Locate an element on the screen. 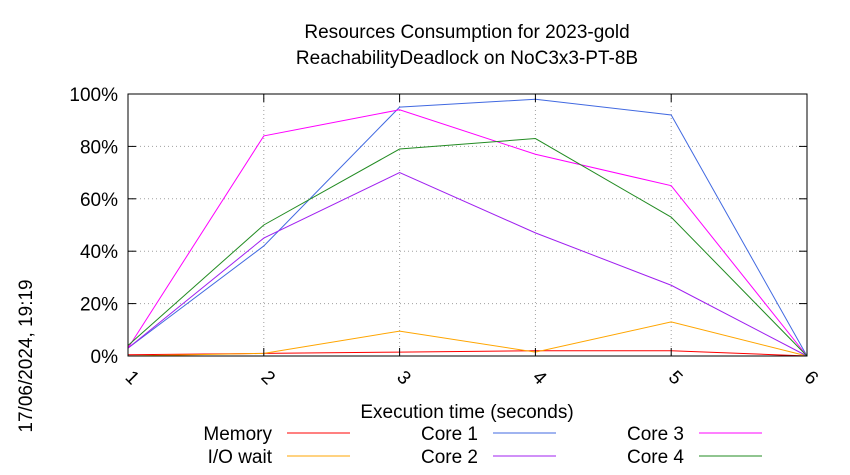  x-tick-label: 5 is located at coordinates (675, 378).